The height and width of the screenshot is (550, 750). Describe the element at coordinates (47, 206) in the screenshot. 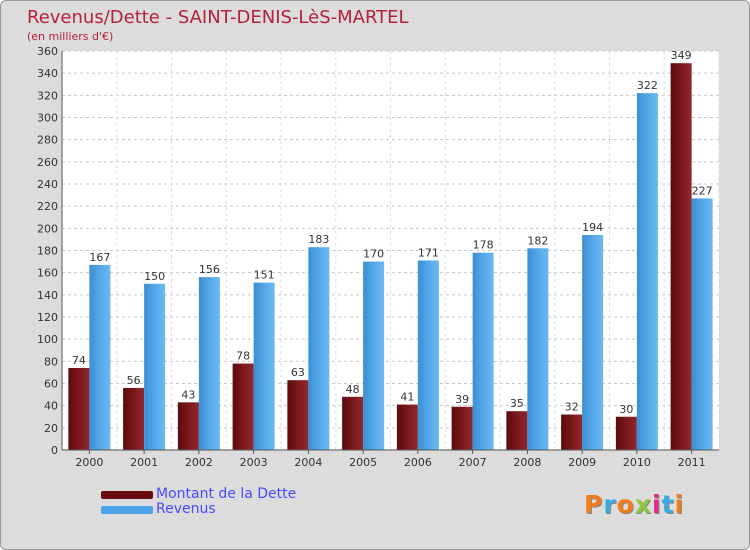

I see `y-tick-label: 220` at that location.